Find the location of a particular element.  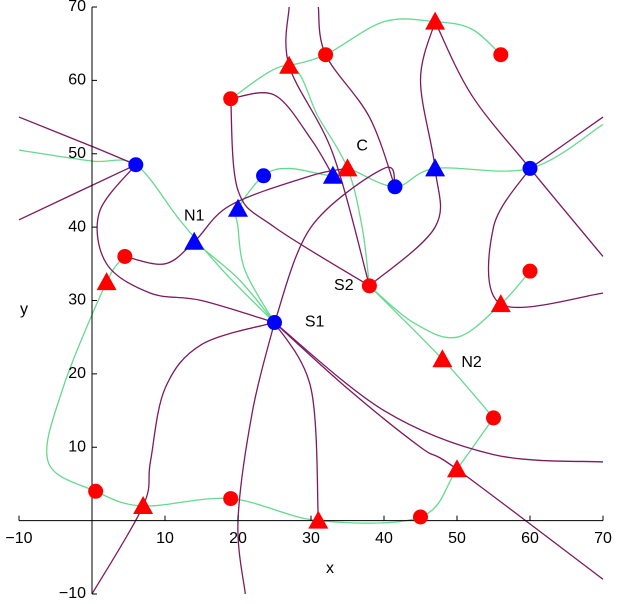

annotation: C is located at coordinates (362, 146).